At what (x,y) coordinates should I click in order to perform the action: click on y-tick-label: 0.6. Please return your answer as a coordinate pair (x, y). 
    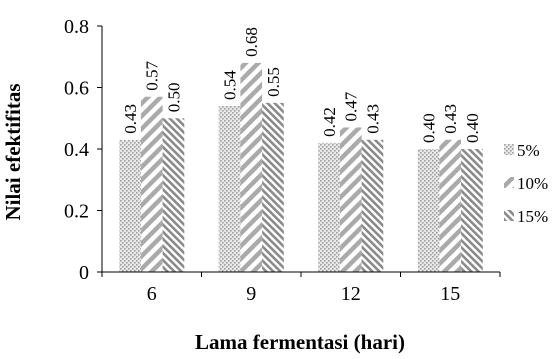
    Looking at the image, I should click on (76, 89).